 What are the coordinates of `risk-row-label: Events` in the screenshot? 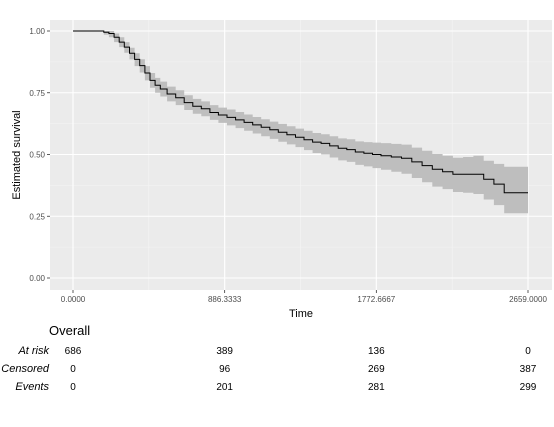 It's located at (32, 387).